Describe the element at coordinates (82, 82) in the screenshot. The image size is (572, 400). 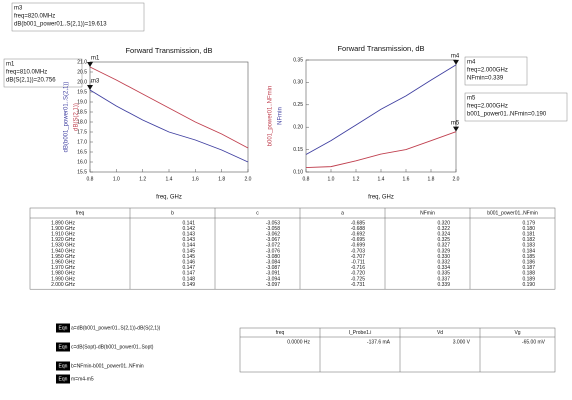
I see `y-tick-label: 20.0` at that location.